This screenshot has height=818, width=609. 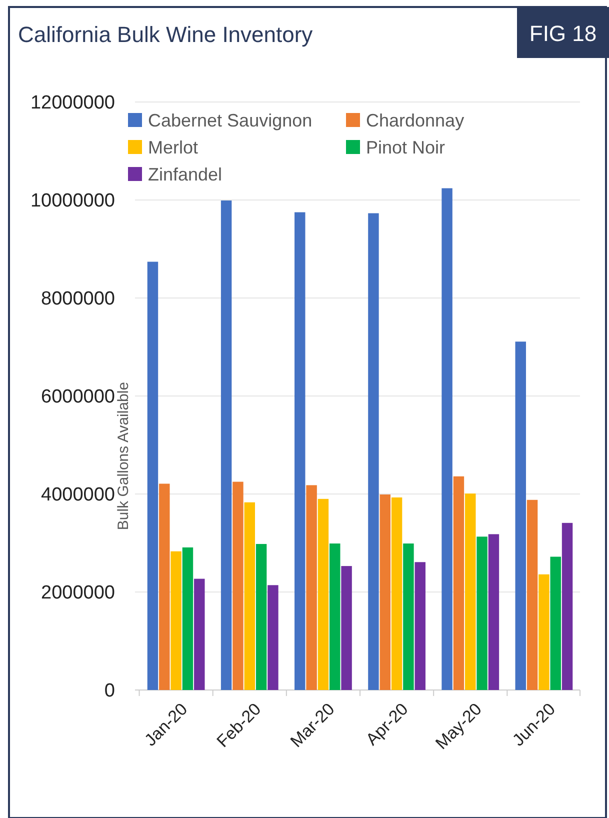 What do you see at coordinates (78, 495) in the screenshot?
I see `y-tick-label: 4000000` at bounding box center [78, 495].